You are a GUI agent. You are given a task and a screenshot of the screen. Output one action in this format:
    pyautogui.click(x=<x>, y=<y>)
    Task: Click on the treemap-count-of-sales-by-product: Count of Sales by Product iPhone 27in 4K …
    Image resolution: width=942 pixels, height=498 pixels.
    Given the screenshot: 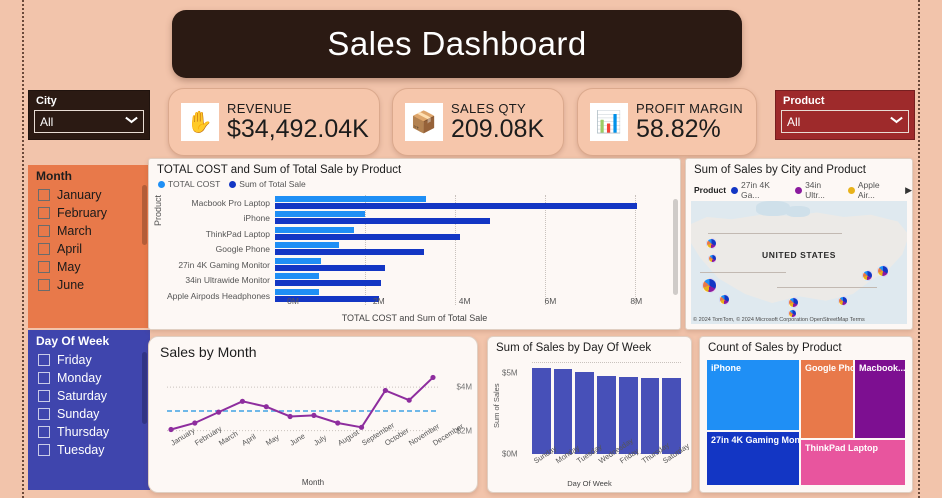 What is the action you would take?
    pyautogui.click(x=806, y=414)
    